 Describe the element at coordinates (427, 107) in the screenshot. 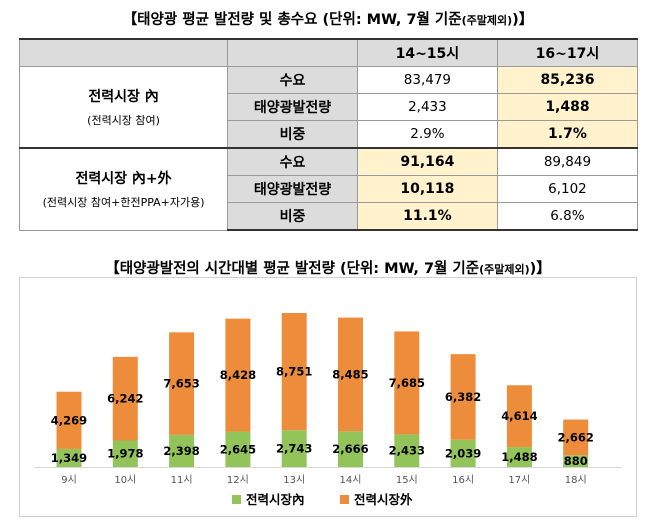

I see `table-cell: 2,433` at that location.